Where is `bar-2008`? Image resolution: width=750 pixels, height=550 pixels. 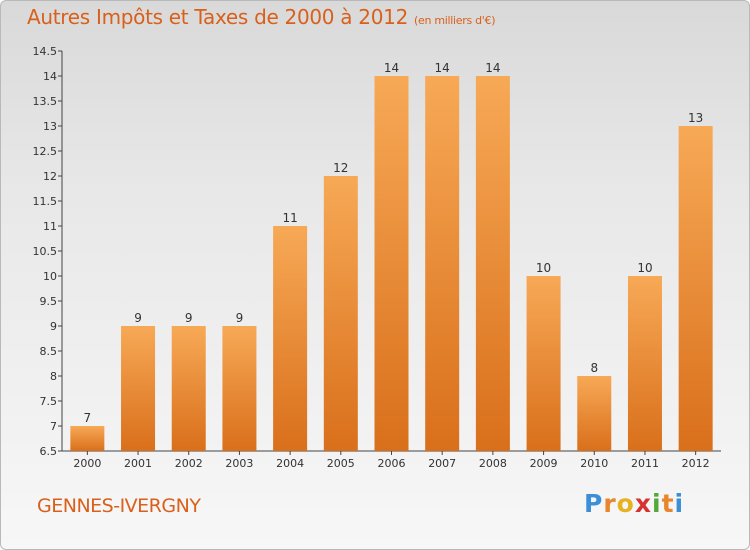 bar-2008 is located at coordinates (493, 263).